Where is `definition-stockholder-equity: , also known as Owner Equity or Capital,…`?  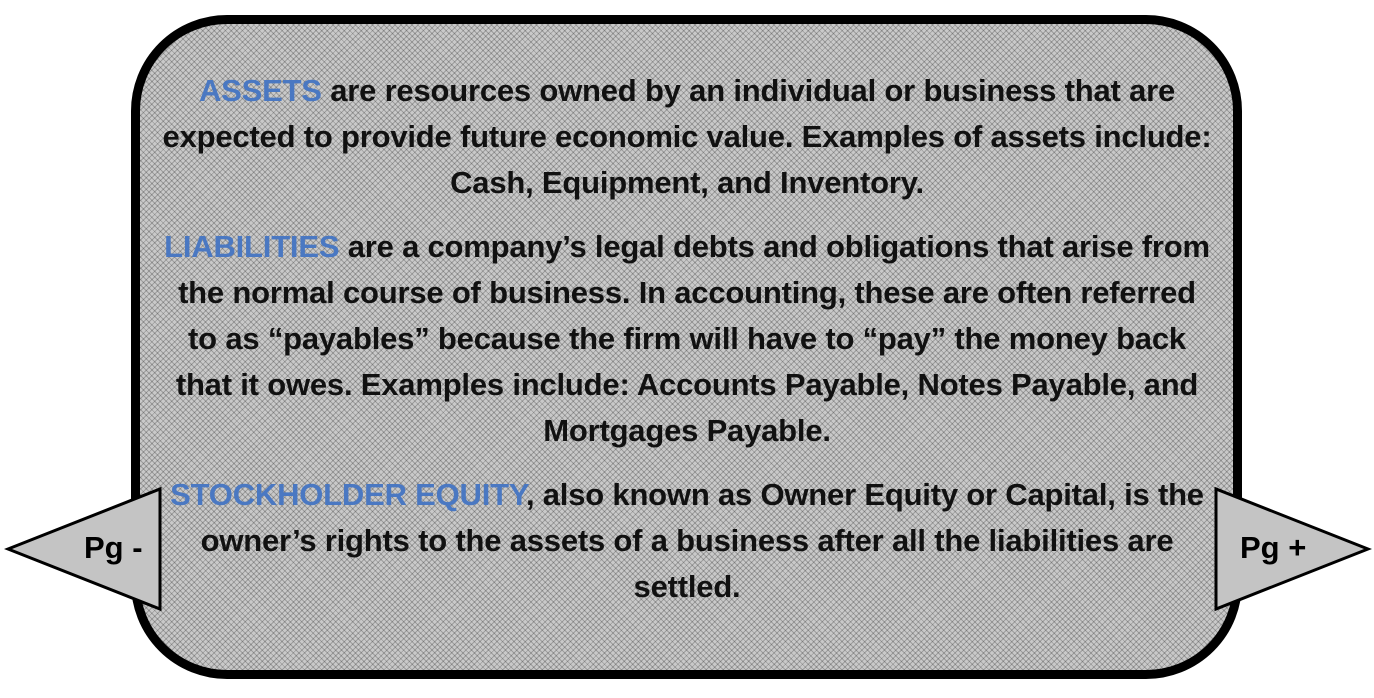 definition-stockholder-equity: , also known as Owner Equity or Capital,… is located at coordinates (702, 540).